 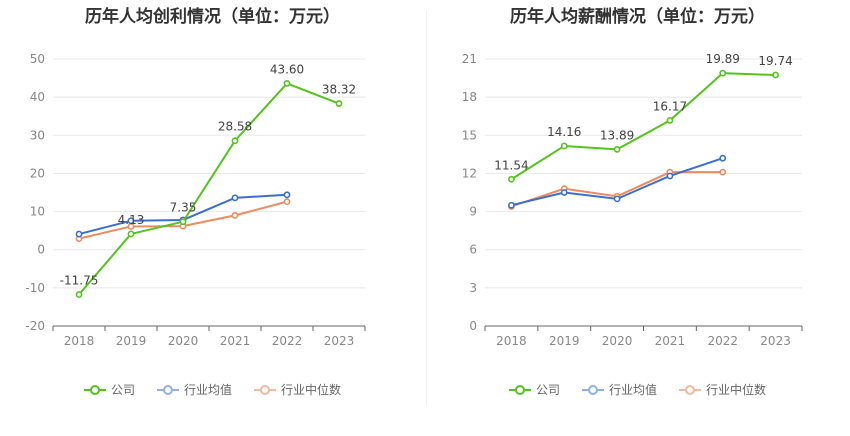 I want to click on y-tick-label: 3, so click(x=473, y=288).